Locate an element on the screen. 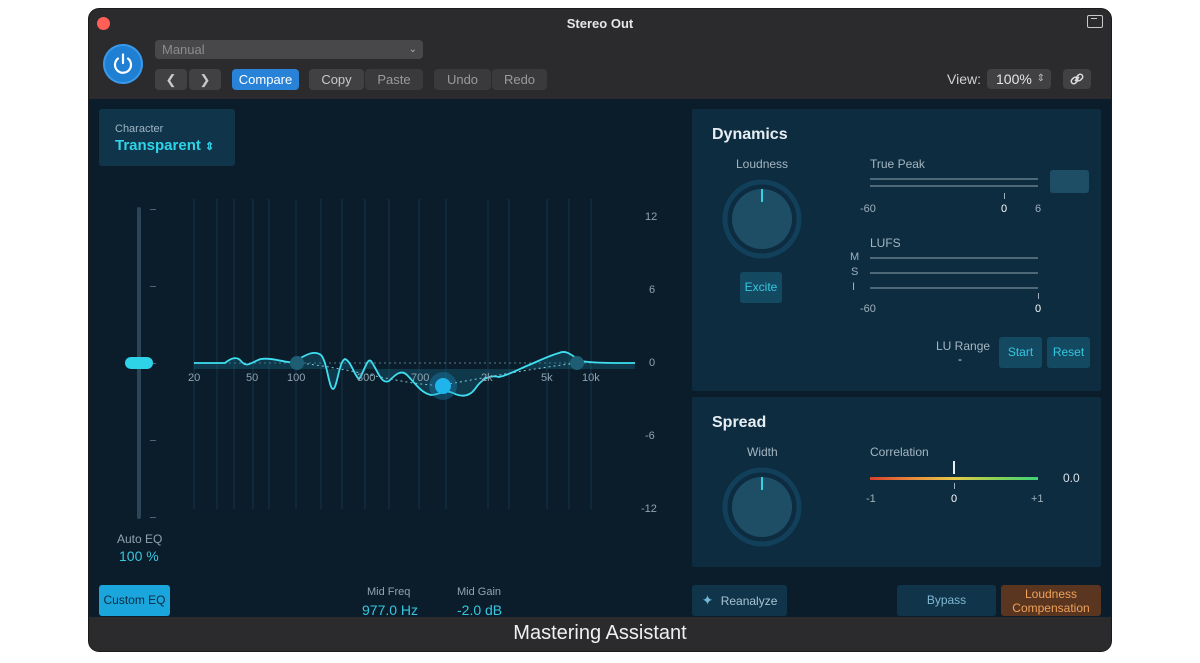 Image resolution: width=1200 pixels, height=663 pixels. mid-freq-value: 977.0 Hz is located at coordinates (390, 610).